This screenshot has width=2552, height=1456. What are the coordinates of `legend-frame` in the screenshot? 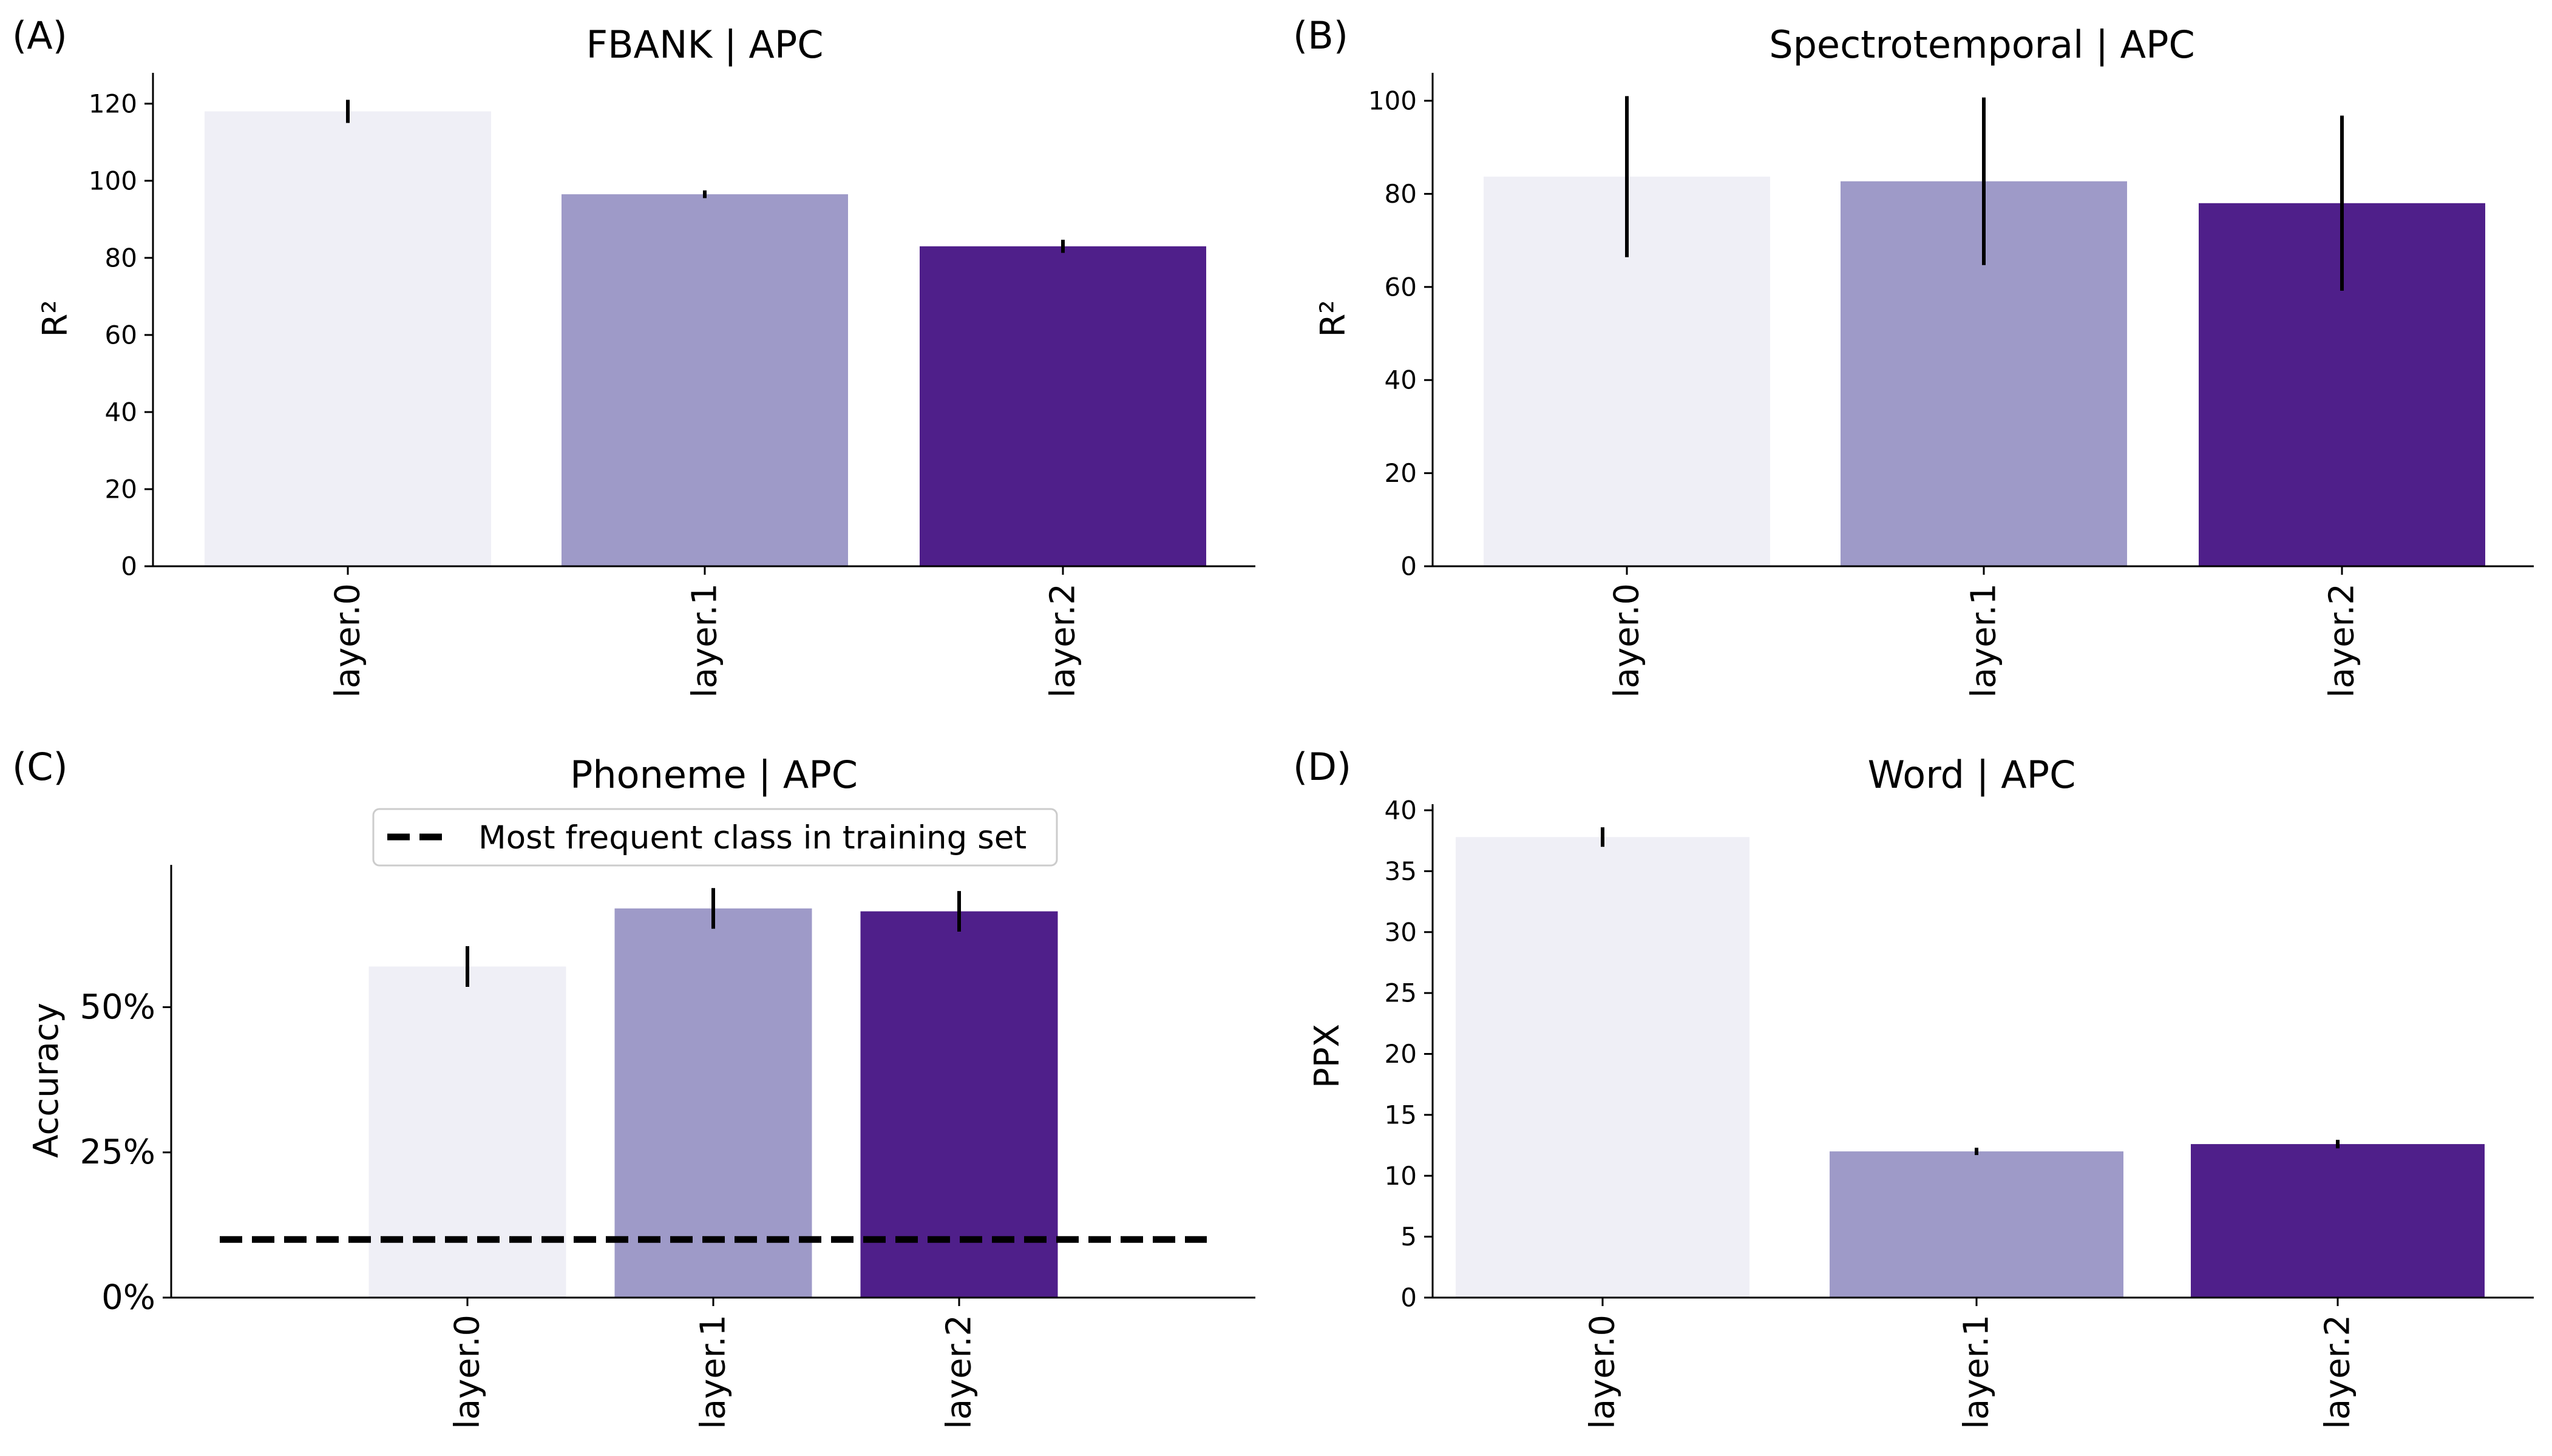 It's located at (715, 837).